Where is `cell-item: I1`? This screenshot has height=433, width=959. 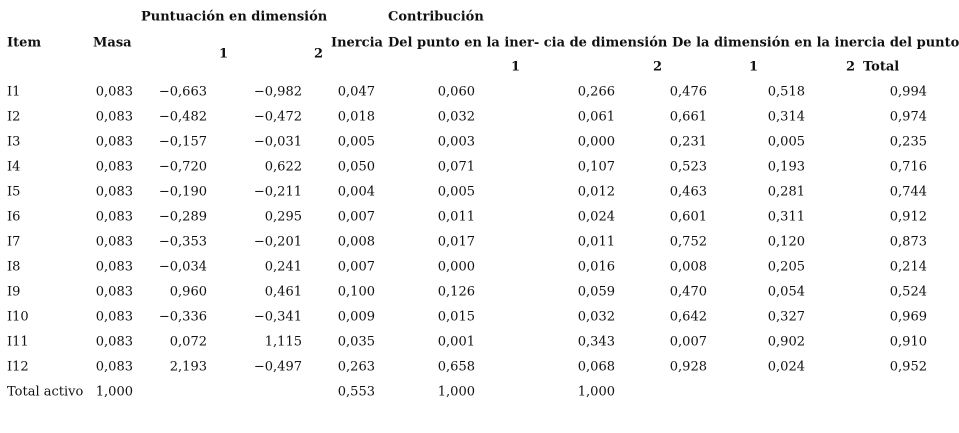
cell-item: I1 is located at coordinates (13, 92).